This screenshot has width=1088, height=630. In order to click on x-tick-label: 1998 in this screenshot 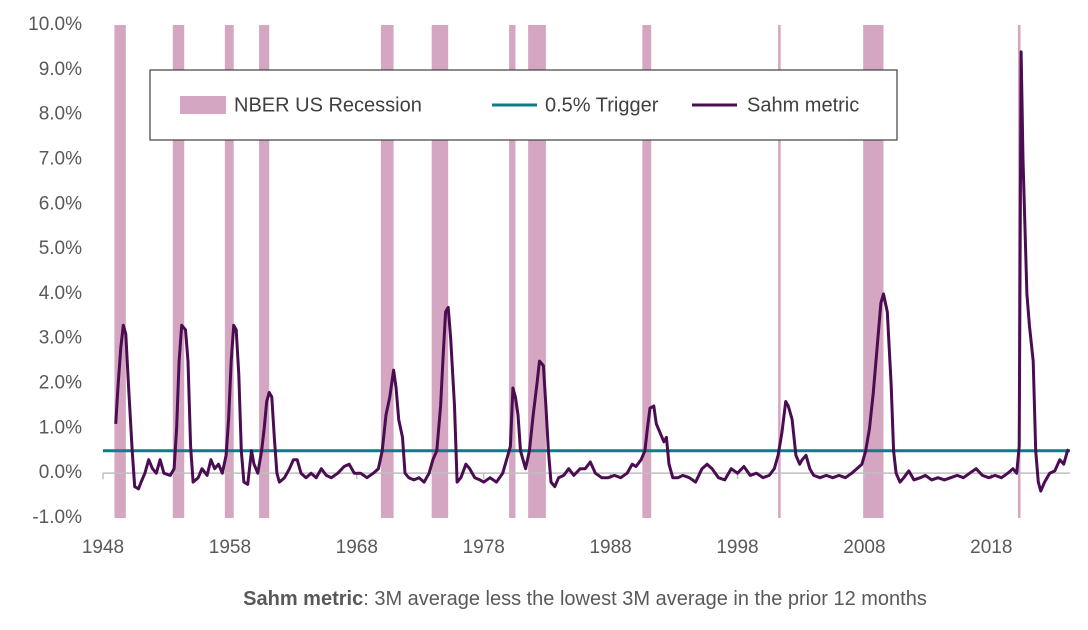, I will do `click(737, 547)`.